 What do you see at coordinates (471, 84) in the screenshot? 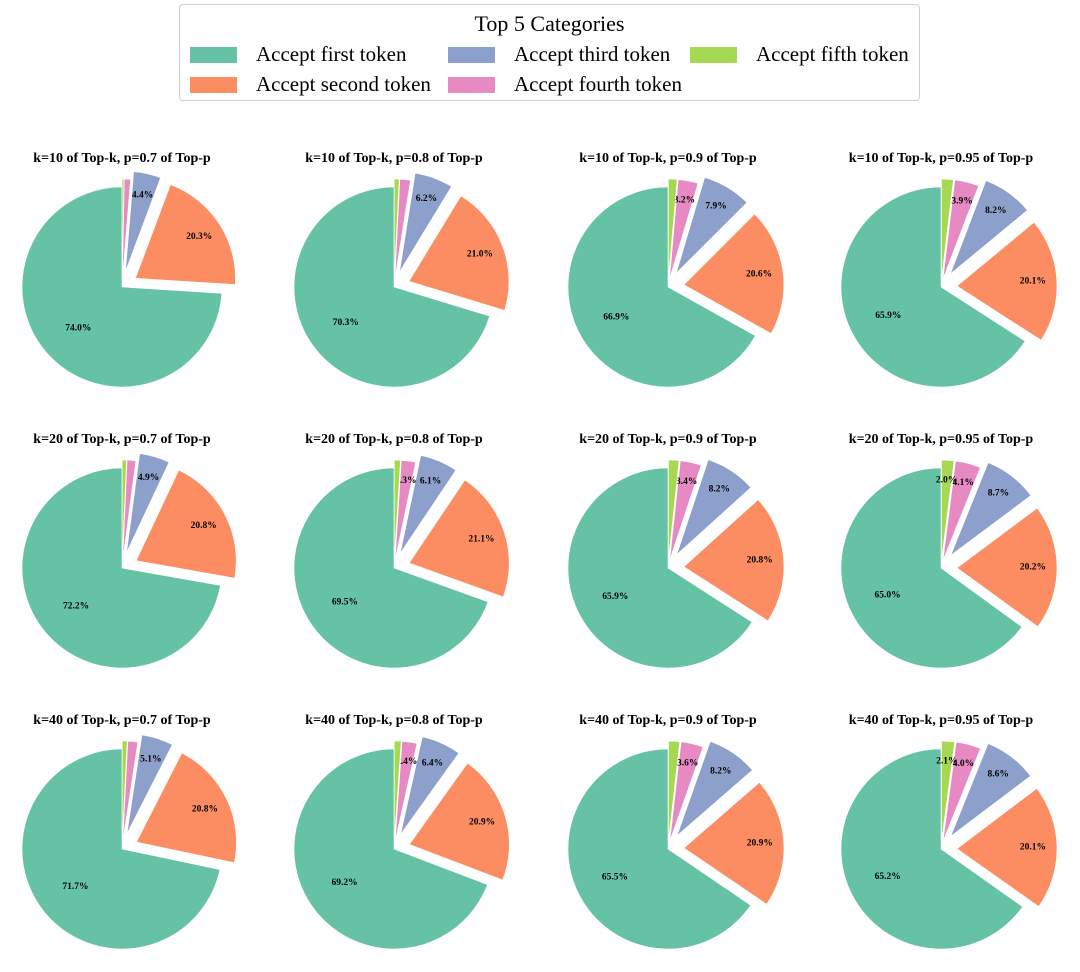
I see `legend-swatch-fourth` at bounding box center [471, 84].